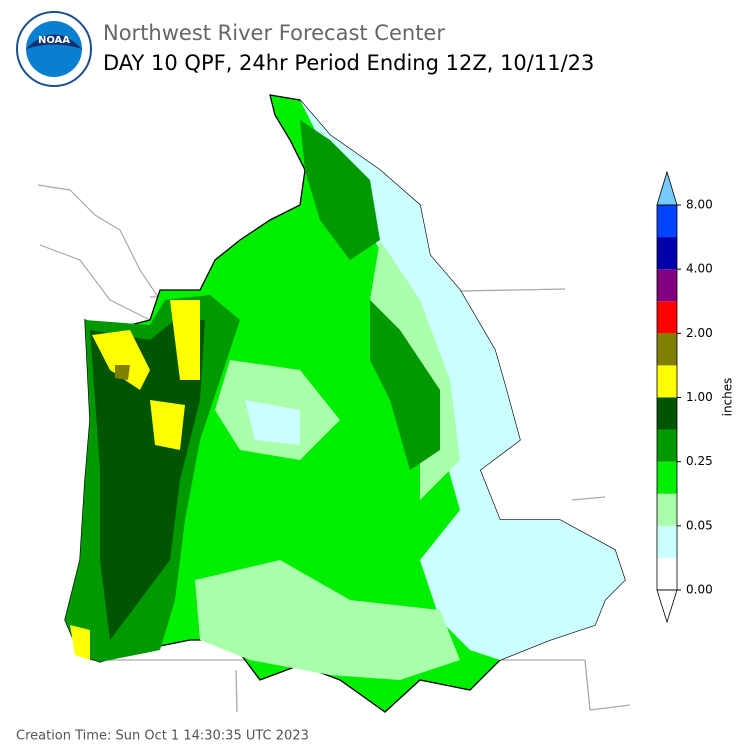  Describe the element at coordinates (699, 461) in the screenshot. I see `colorbar-tick-label: 0.25` at that location.